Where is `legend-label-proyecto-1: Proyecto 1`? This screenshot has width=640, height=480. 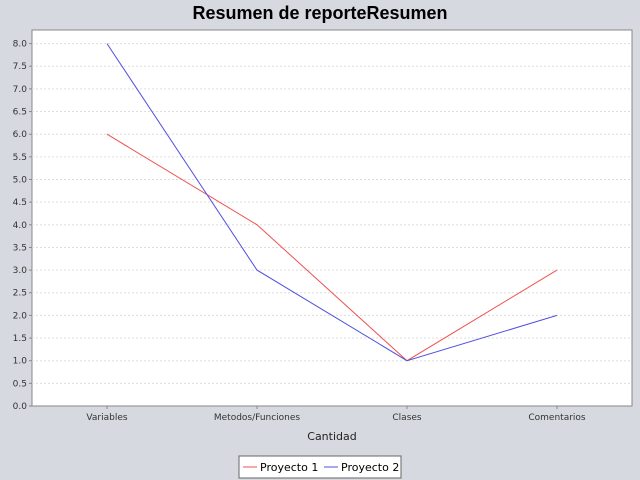
legend-label-proyecto-1: Proyecto 1 is located at coordinates (289, 467).